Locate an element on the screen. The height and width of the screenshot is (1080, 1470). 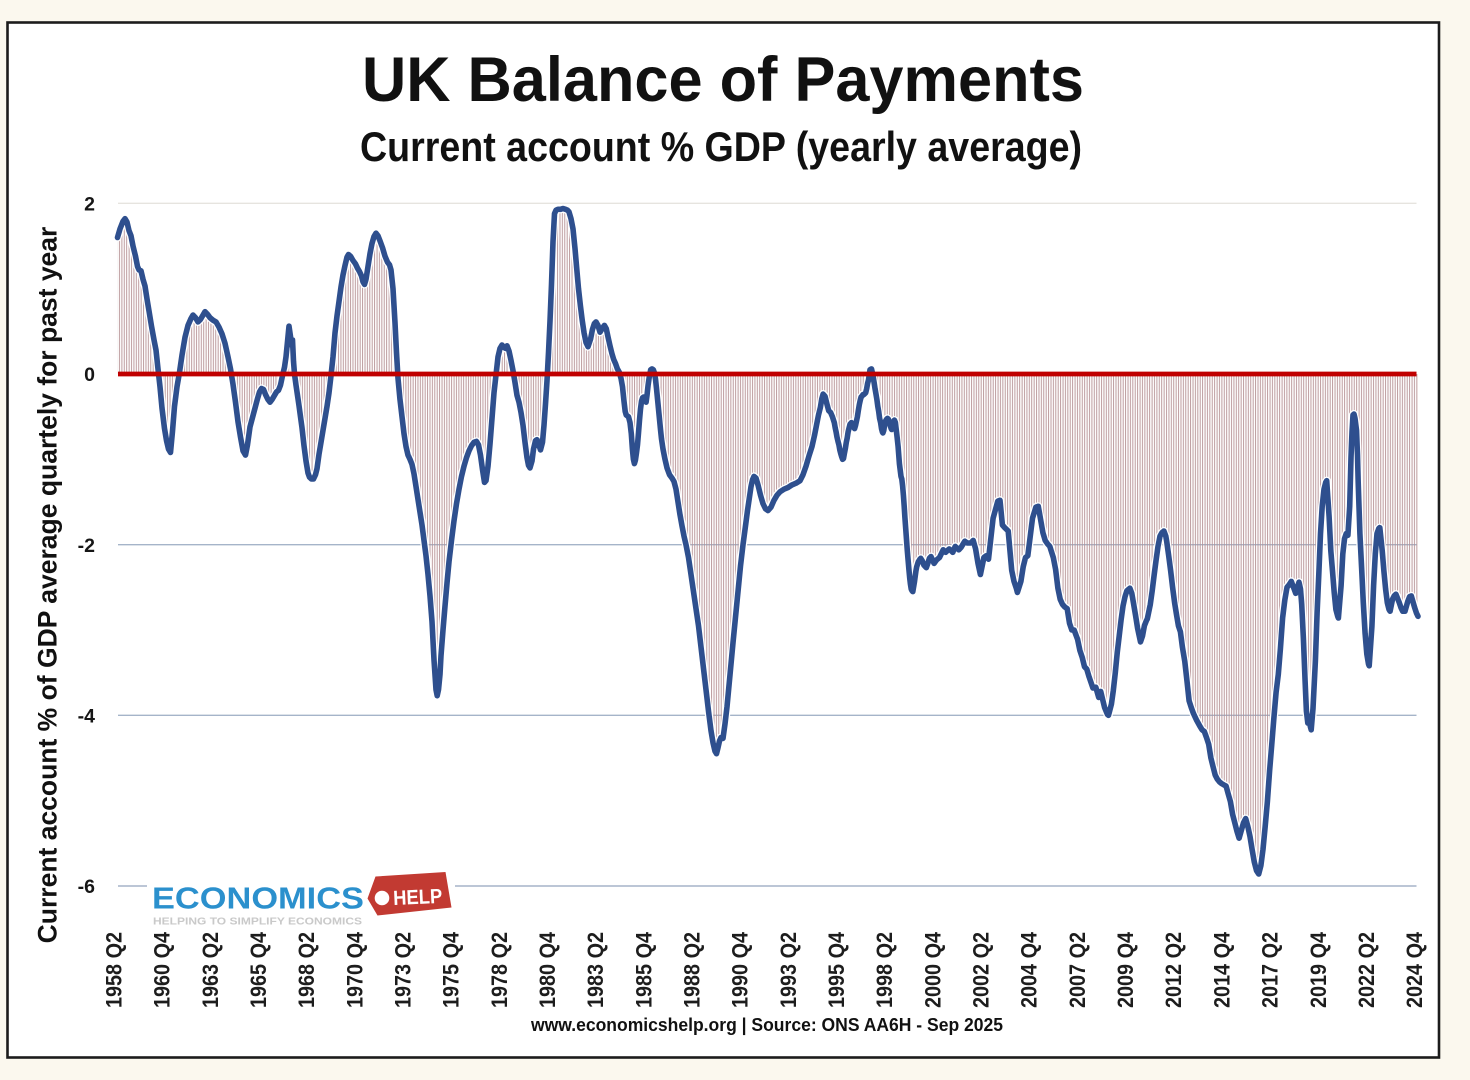
svg-text: 1970 Q4 is located at coordinates (354, 969).